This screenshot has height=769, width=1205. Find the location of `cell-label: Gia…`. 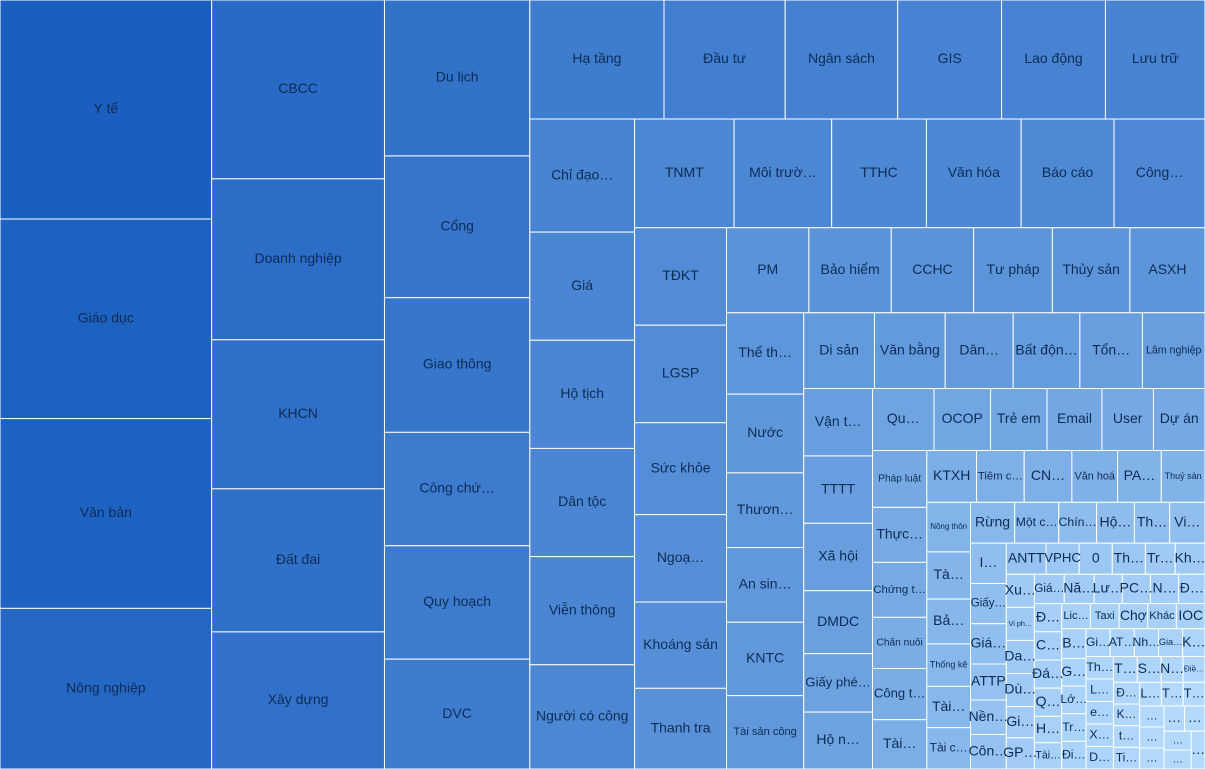

cell-label: Gia… is located at coordinates (1170, 642).